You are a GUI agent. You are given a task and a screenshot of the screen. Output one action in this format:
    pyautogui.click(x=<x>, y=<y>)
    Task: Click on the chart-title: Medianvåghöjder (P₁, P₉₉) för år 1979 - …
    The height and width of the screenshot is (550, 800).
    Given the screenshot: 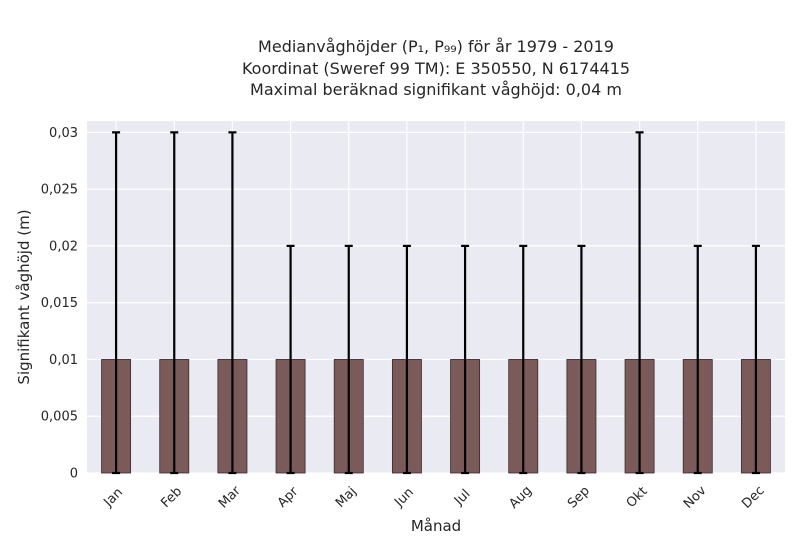 What is the action you would take?
    pyautogui.click(x=436, y=68)
    